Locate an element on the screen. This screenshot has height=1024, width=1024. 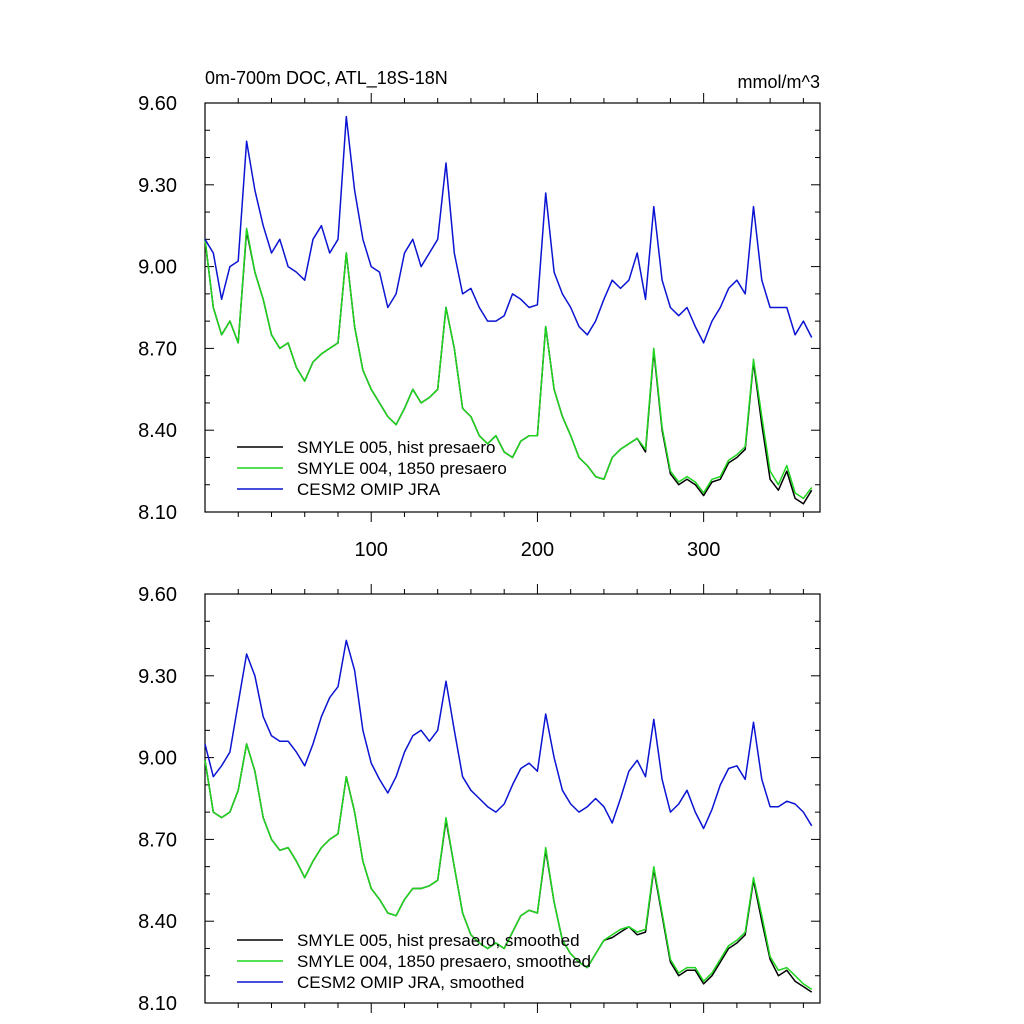
legend-label: SMYLE 005, hist presaero is located at coordinates (396, 447).